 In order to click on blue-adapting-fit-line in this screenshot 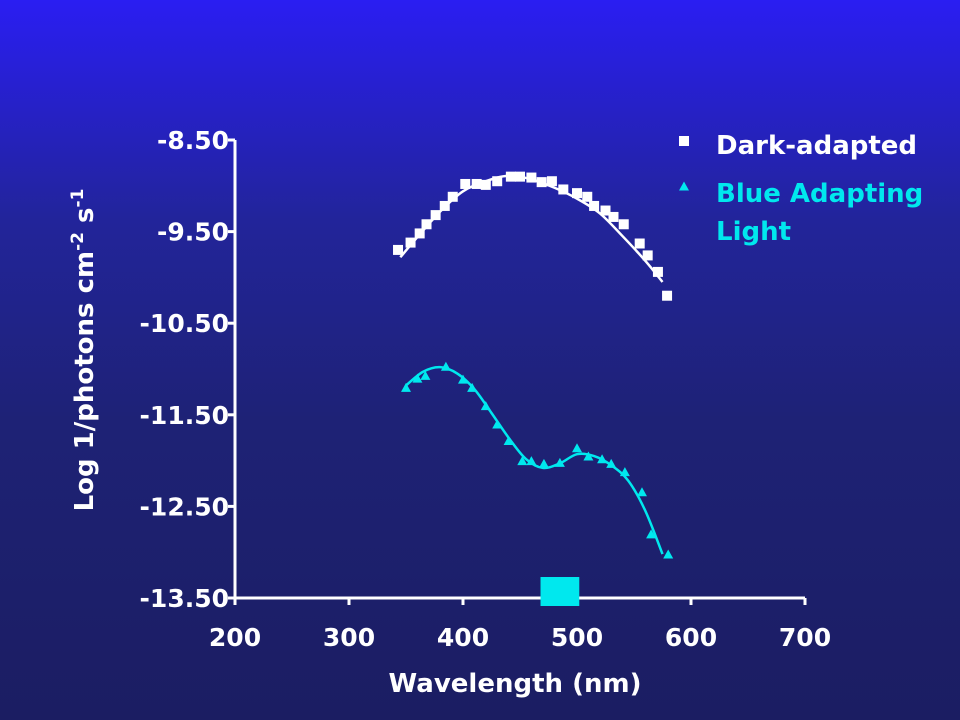, I will do `click(534, 460)`.